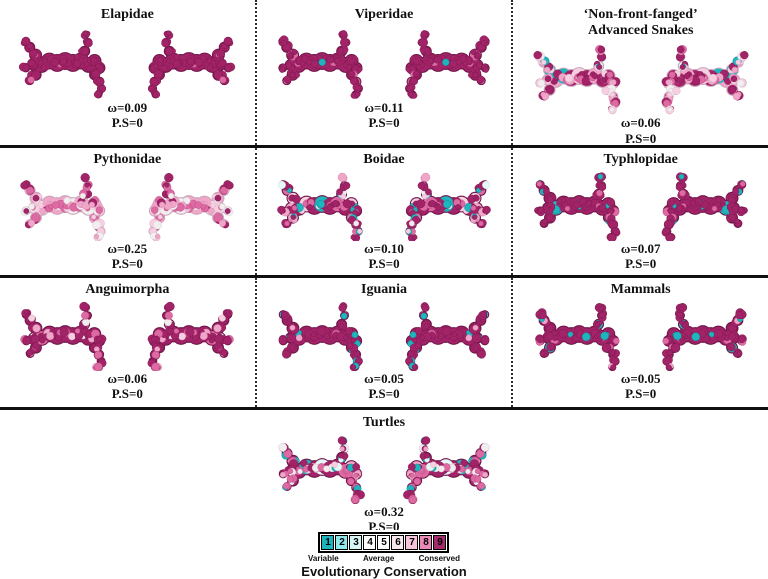  I want to click on panel-mammals: Mammals ω=0.05 P.S=0, so click(639, 342).